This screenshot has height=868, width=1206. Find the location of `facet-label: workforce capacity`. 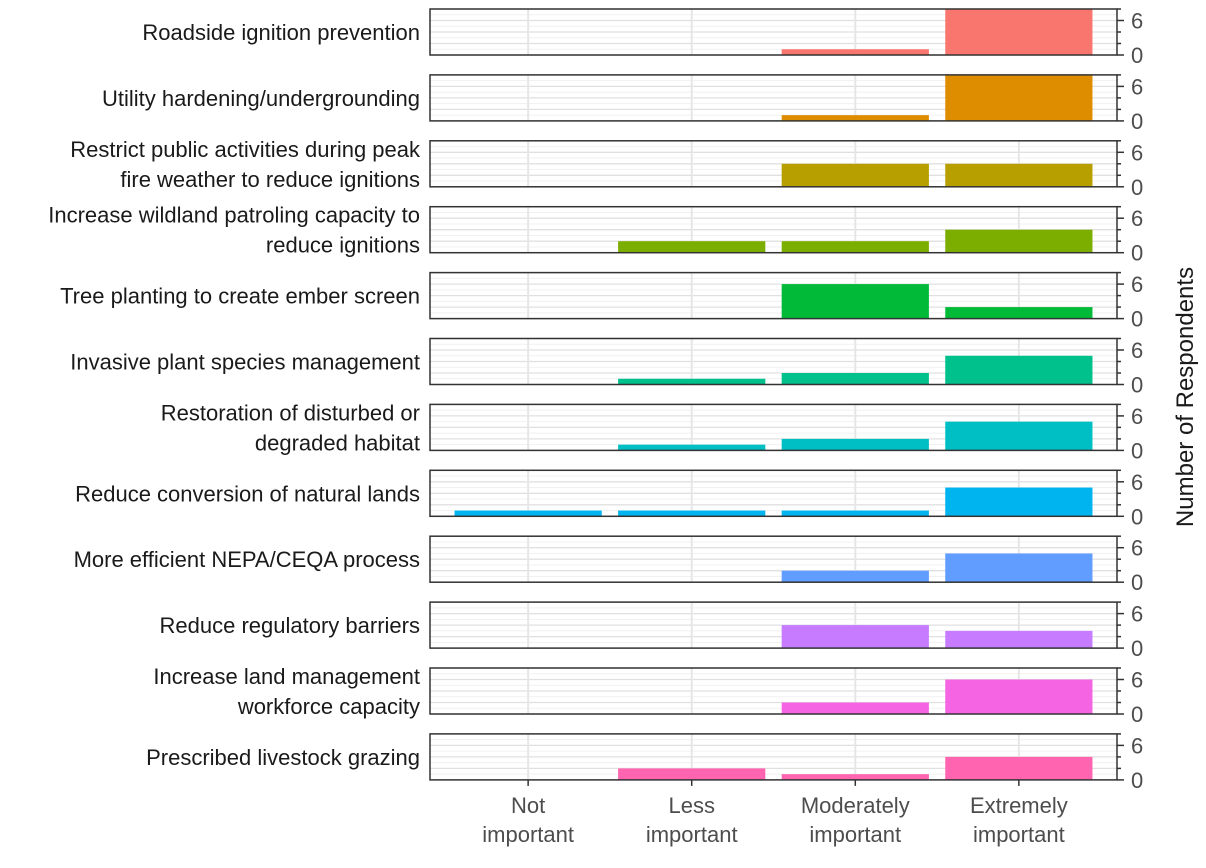

facet-label: workforce capacity is located at coordinates (328, 706).